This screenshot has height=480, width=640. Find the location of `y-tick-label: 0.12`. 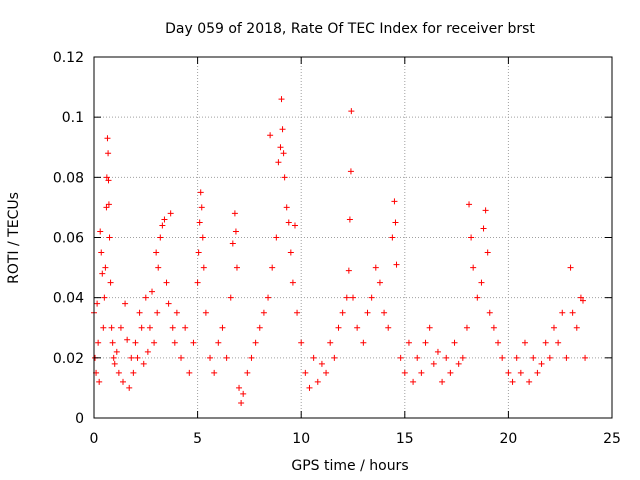

y-tick-label: 0.12 is located at coordinates (68, 58).